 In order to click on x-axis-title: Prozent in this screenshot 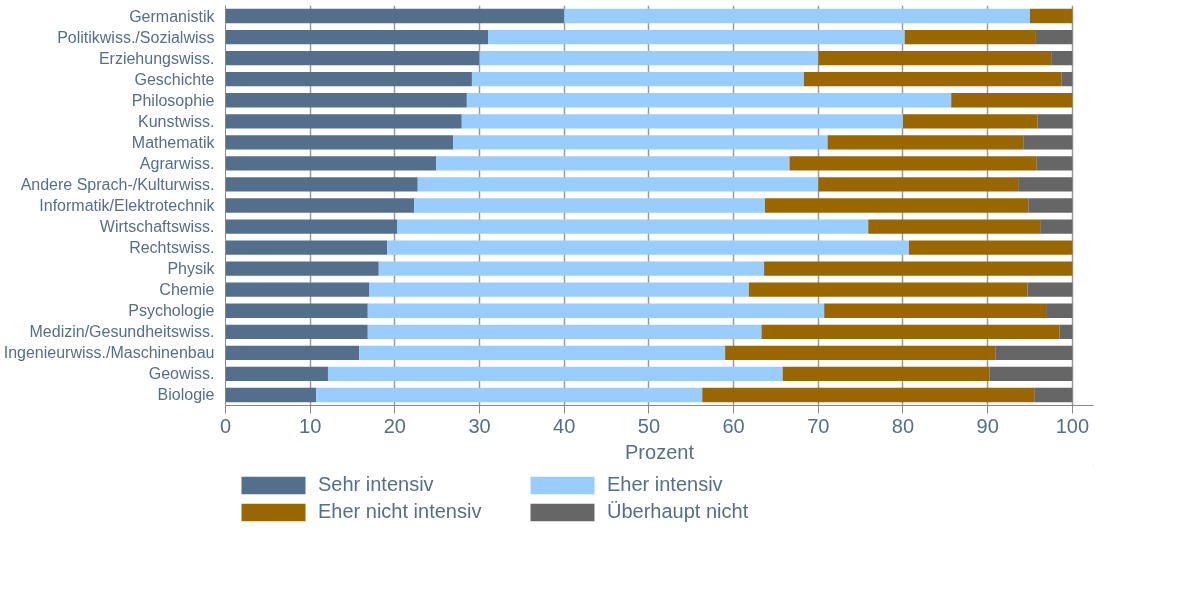, I will do `click(660, 451)`.